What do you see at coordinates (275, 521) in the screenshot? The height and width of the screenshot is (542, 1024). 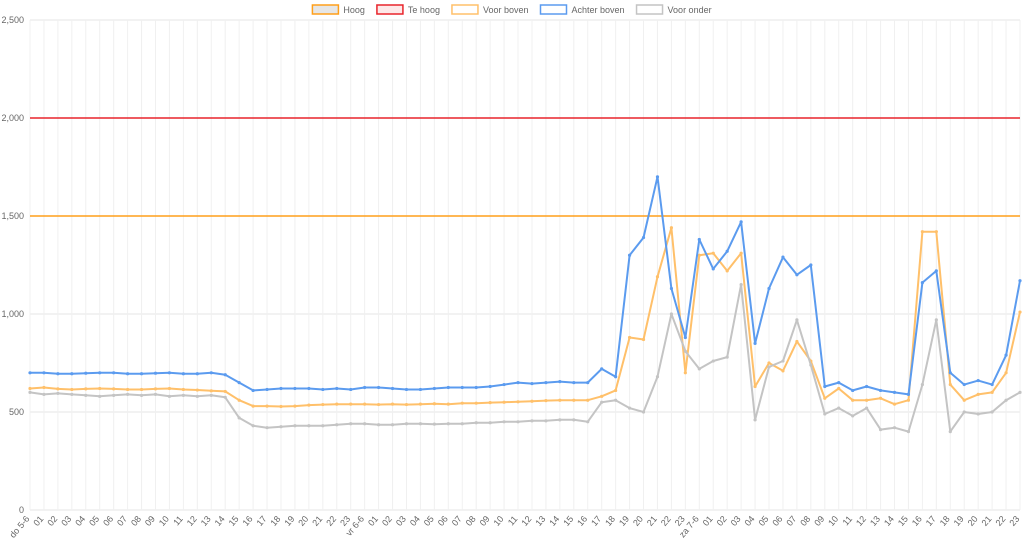 I see `x-tick-label: 18` at bounding box center [275, 521].